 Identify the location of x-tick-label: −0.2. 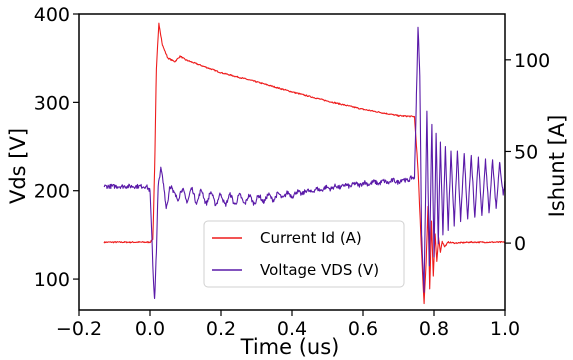
(79, 329).